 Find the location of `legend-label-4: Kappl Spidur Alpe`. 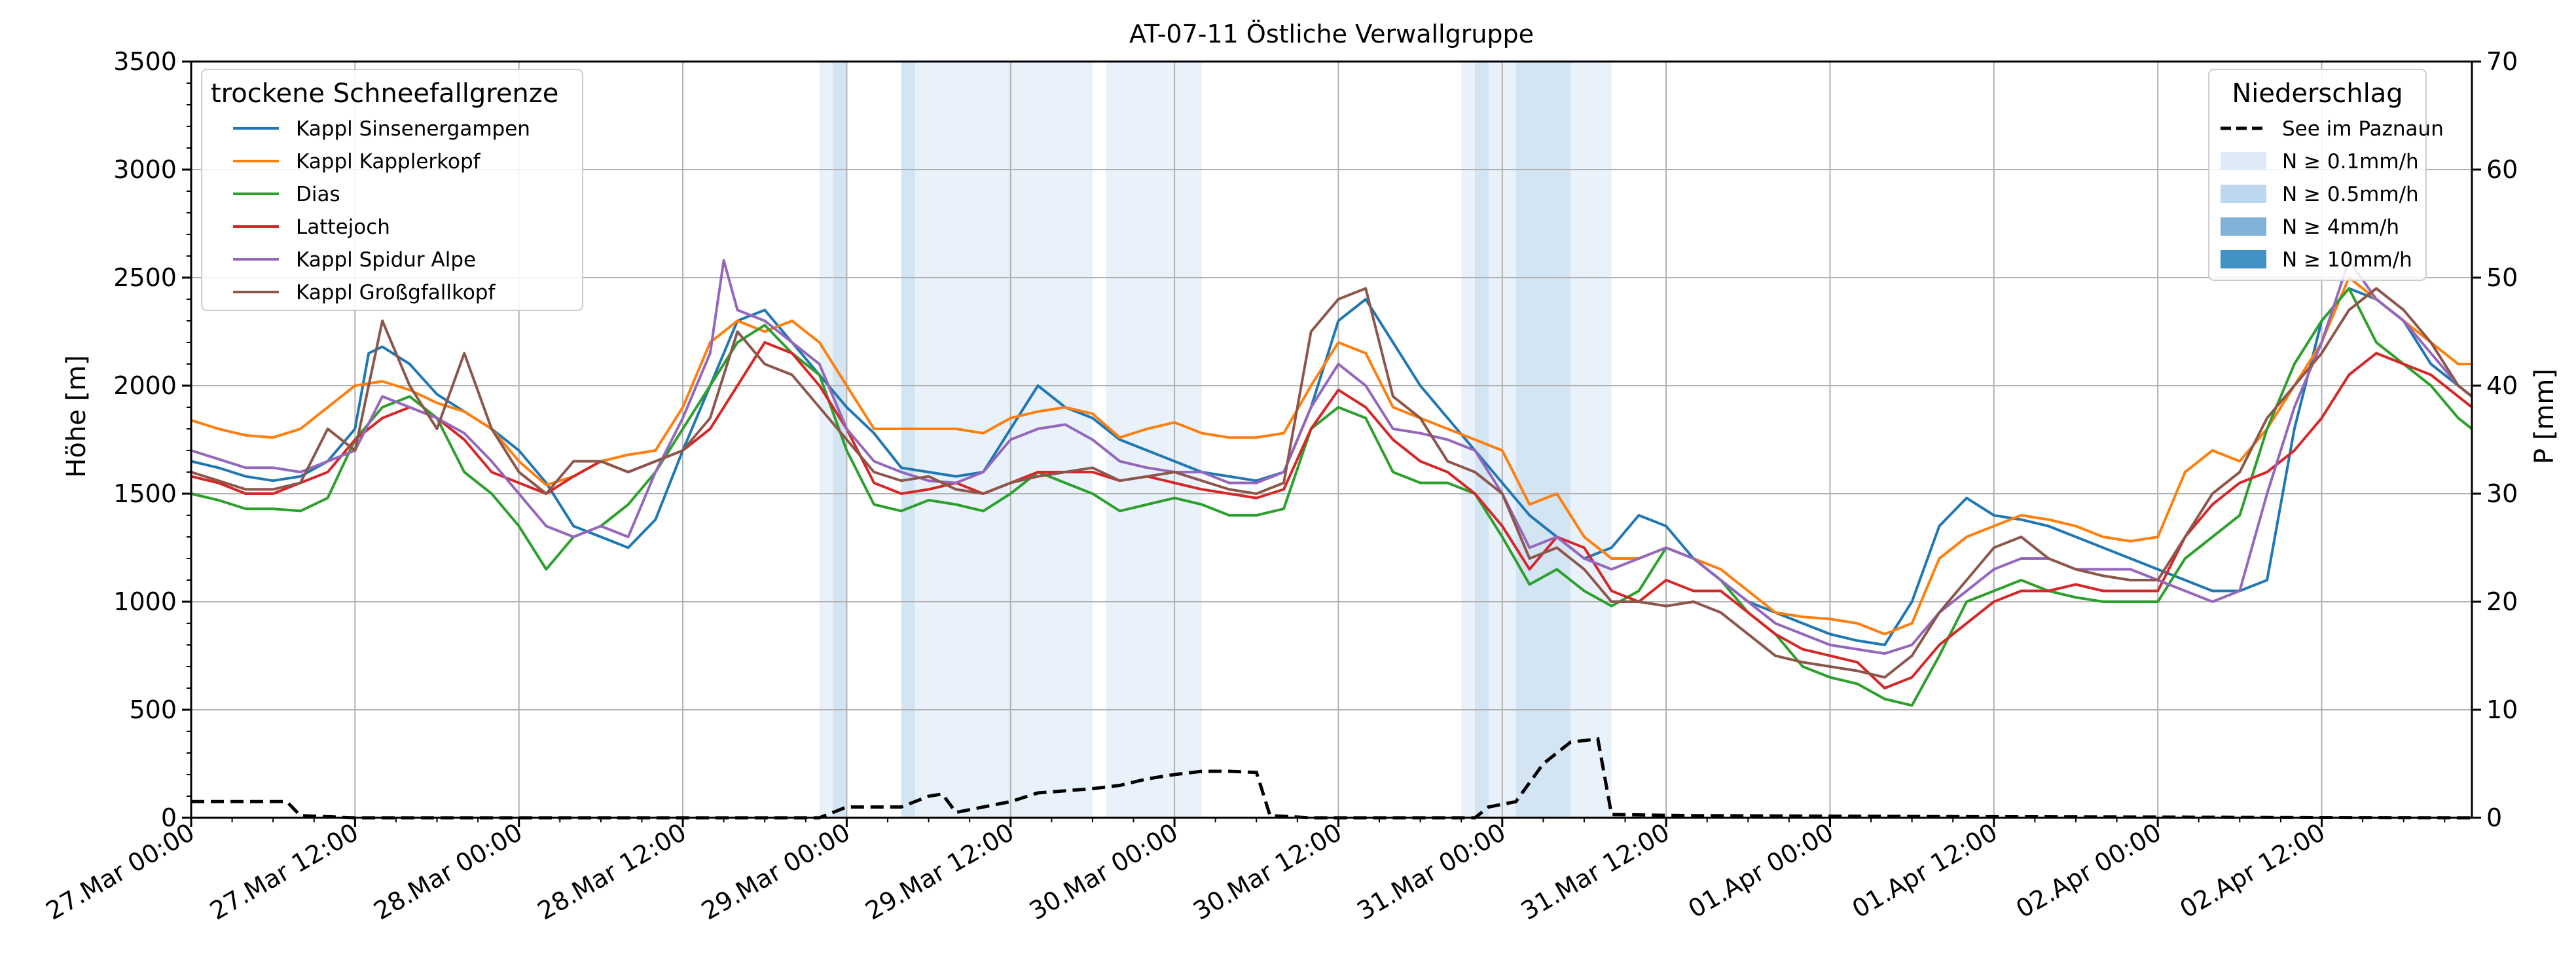

legend-label-4: Kappl Spidur Alpe is located at coordinates (386, 260).